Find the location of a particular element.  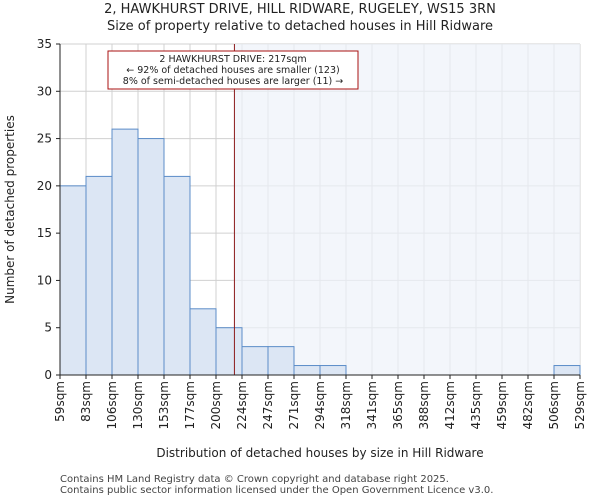

y-tick-label: 10 is located at coordinates (44, 280).